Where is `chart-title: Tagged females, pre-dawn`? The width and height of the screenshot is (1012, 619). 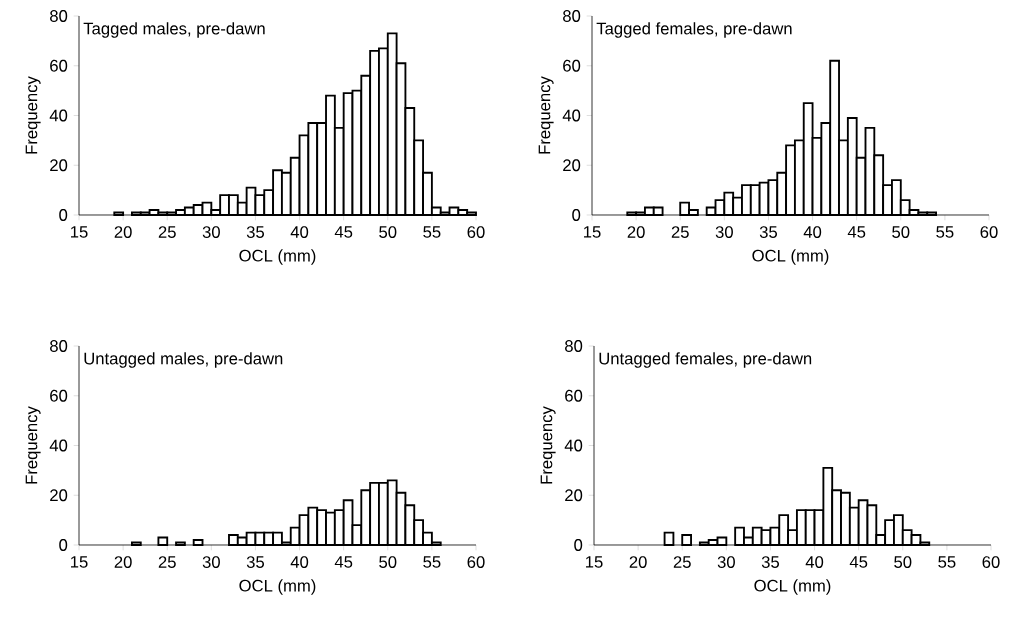
chart-title: Tagged females, pre-dawn is located at coordinates (694, 30).